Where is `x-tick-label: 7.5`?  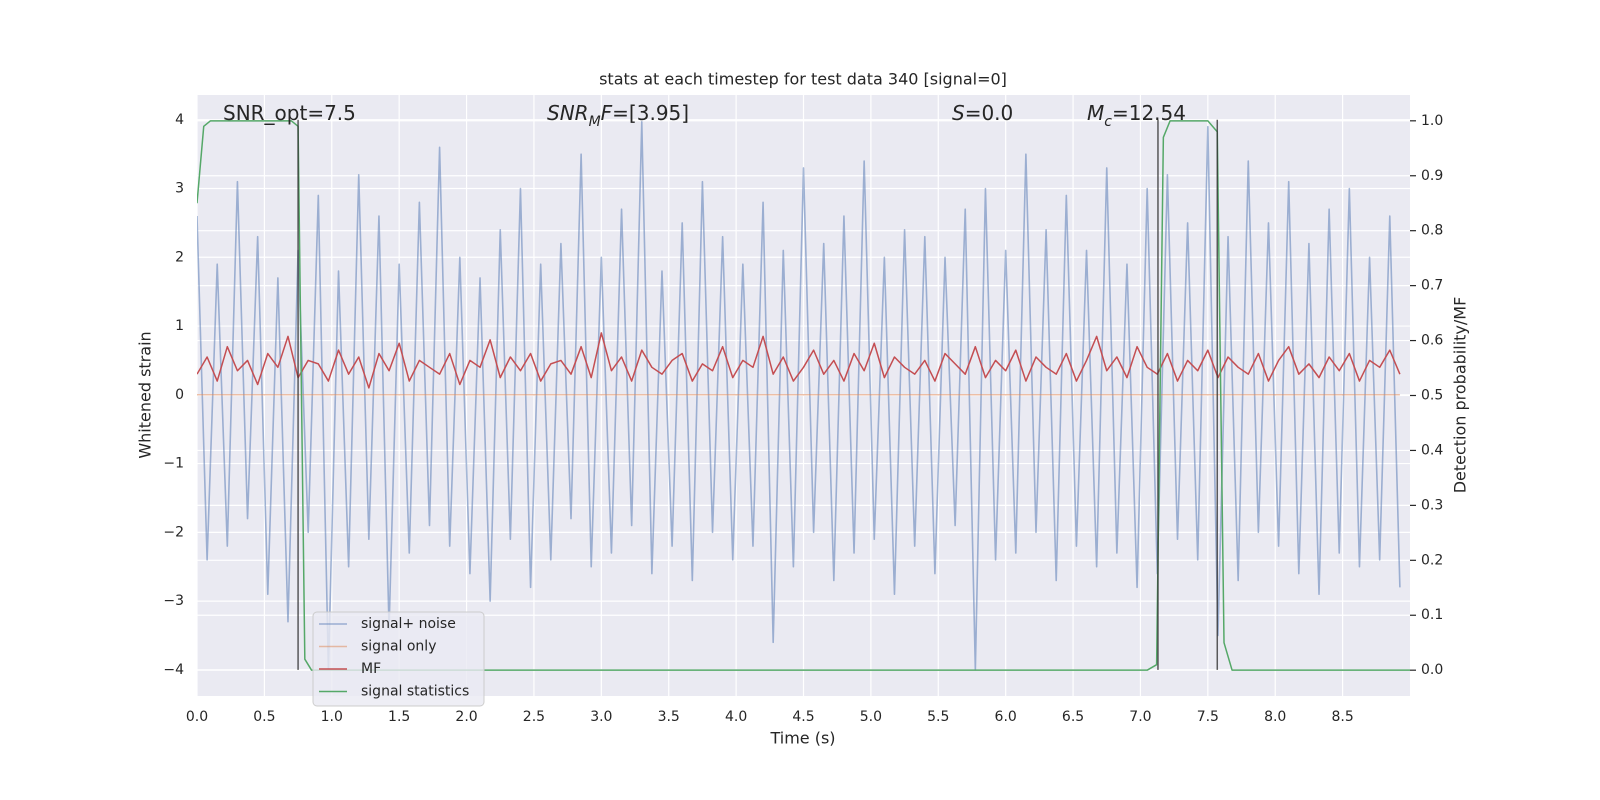
x-tick-label: 7.5 is located at coordinates (1208, 717).